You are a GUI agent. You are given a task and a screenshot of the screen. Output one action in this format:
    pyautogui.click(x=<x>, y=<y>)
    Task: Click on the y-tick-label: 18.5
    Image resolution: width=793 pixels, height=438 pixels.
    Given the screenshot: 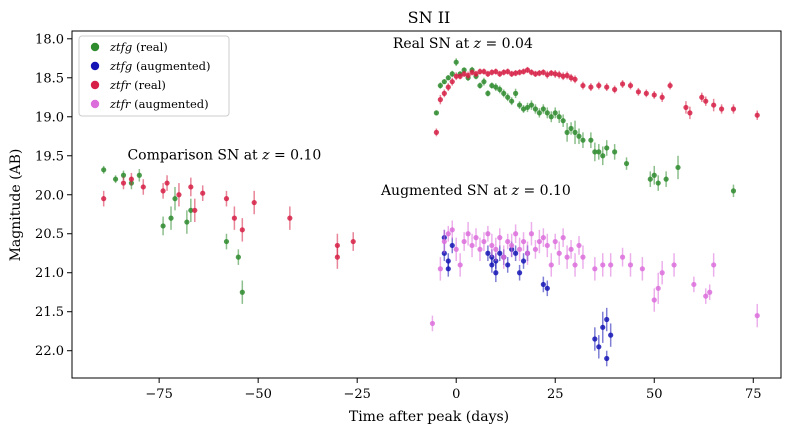 What is the action you would take?
    pyautogui.click(x=49, y=78)
    